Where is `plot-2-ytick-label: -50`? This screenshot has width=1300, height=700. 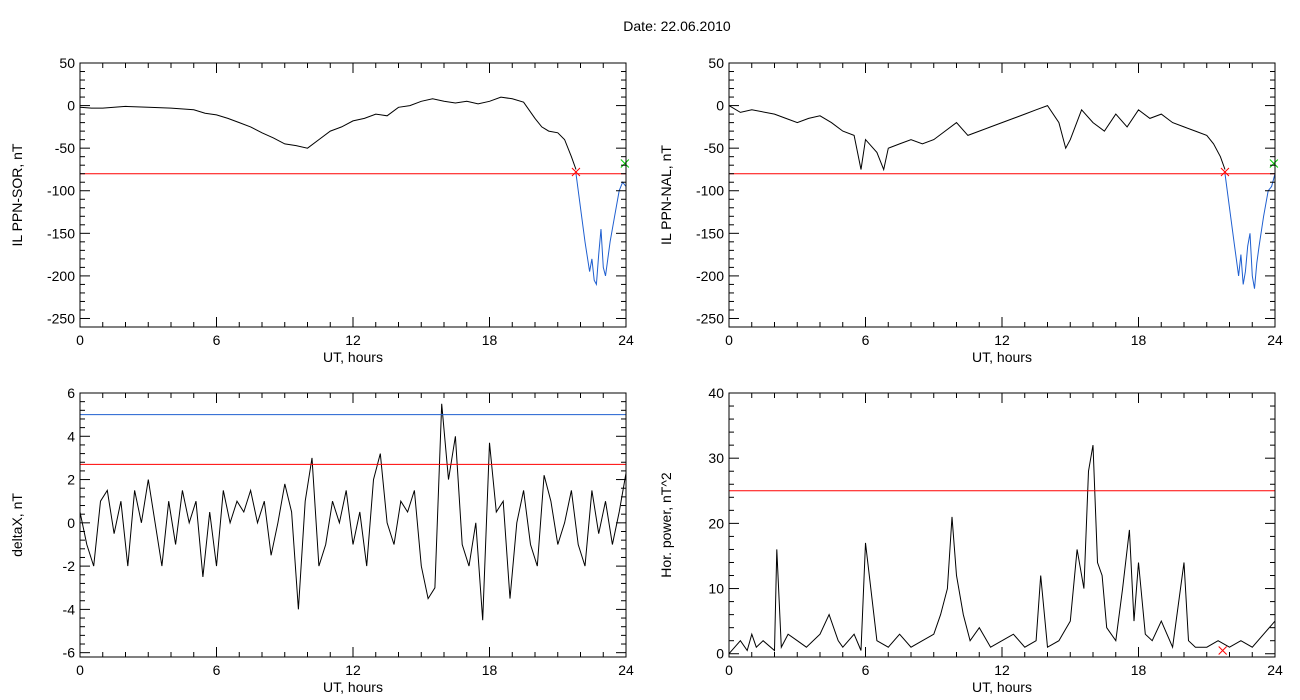 plot-2-ytick-label: -50 is located at coordinates (714, 148).